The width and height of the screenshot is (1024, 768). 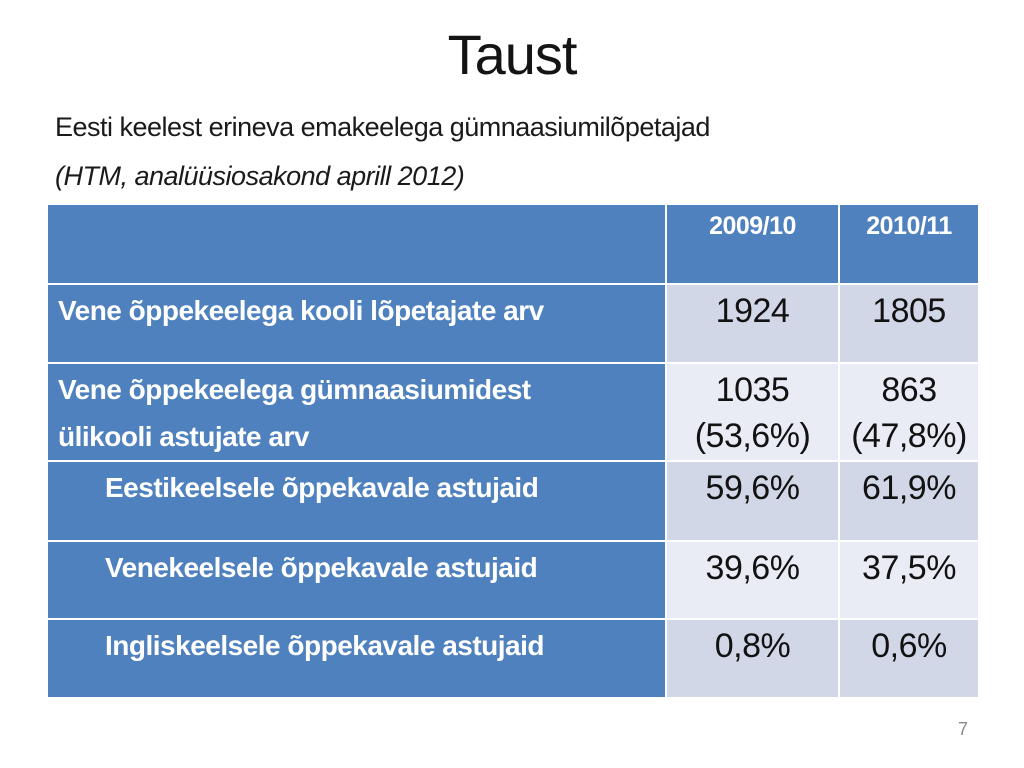 I want to click on row-label-cell: Ingliskeelsele õppekavale astujaid, so click(x=356, y=658).